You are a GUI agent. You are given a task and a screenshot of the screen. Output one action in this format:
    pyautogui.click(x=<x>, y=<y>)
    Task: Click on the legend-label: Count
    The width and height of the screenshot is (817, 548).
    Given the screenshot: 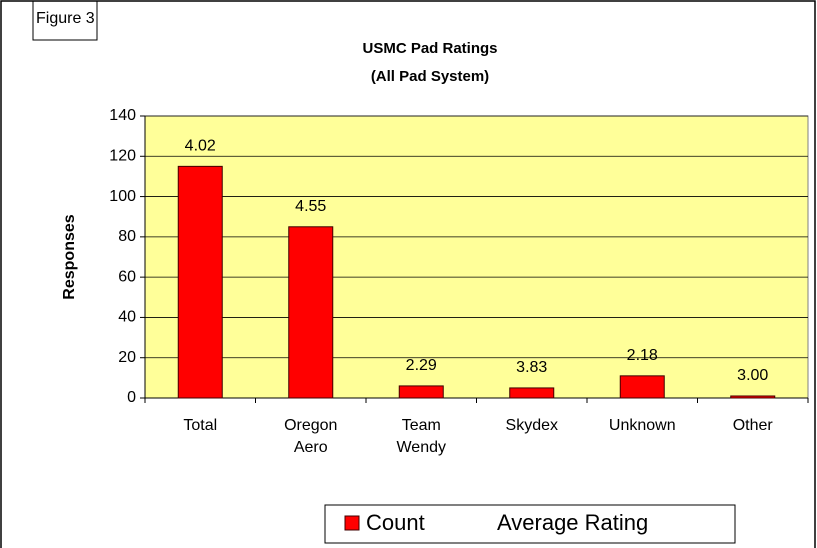 What is the action you would take?
    pyautogui.click(x=395, y=522)
    